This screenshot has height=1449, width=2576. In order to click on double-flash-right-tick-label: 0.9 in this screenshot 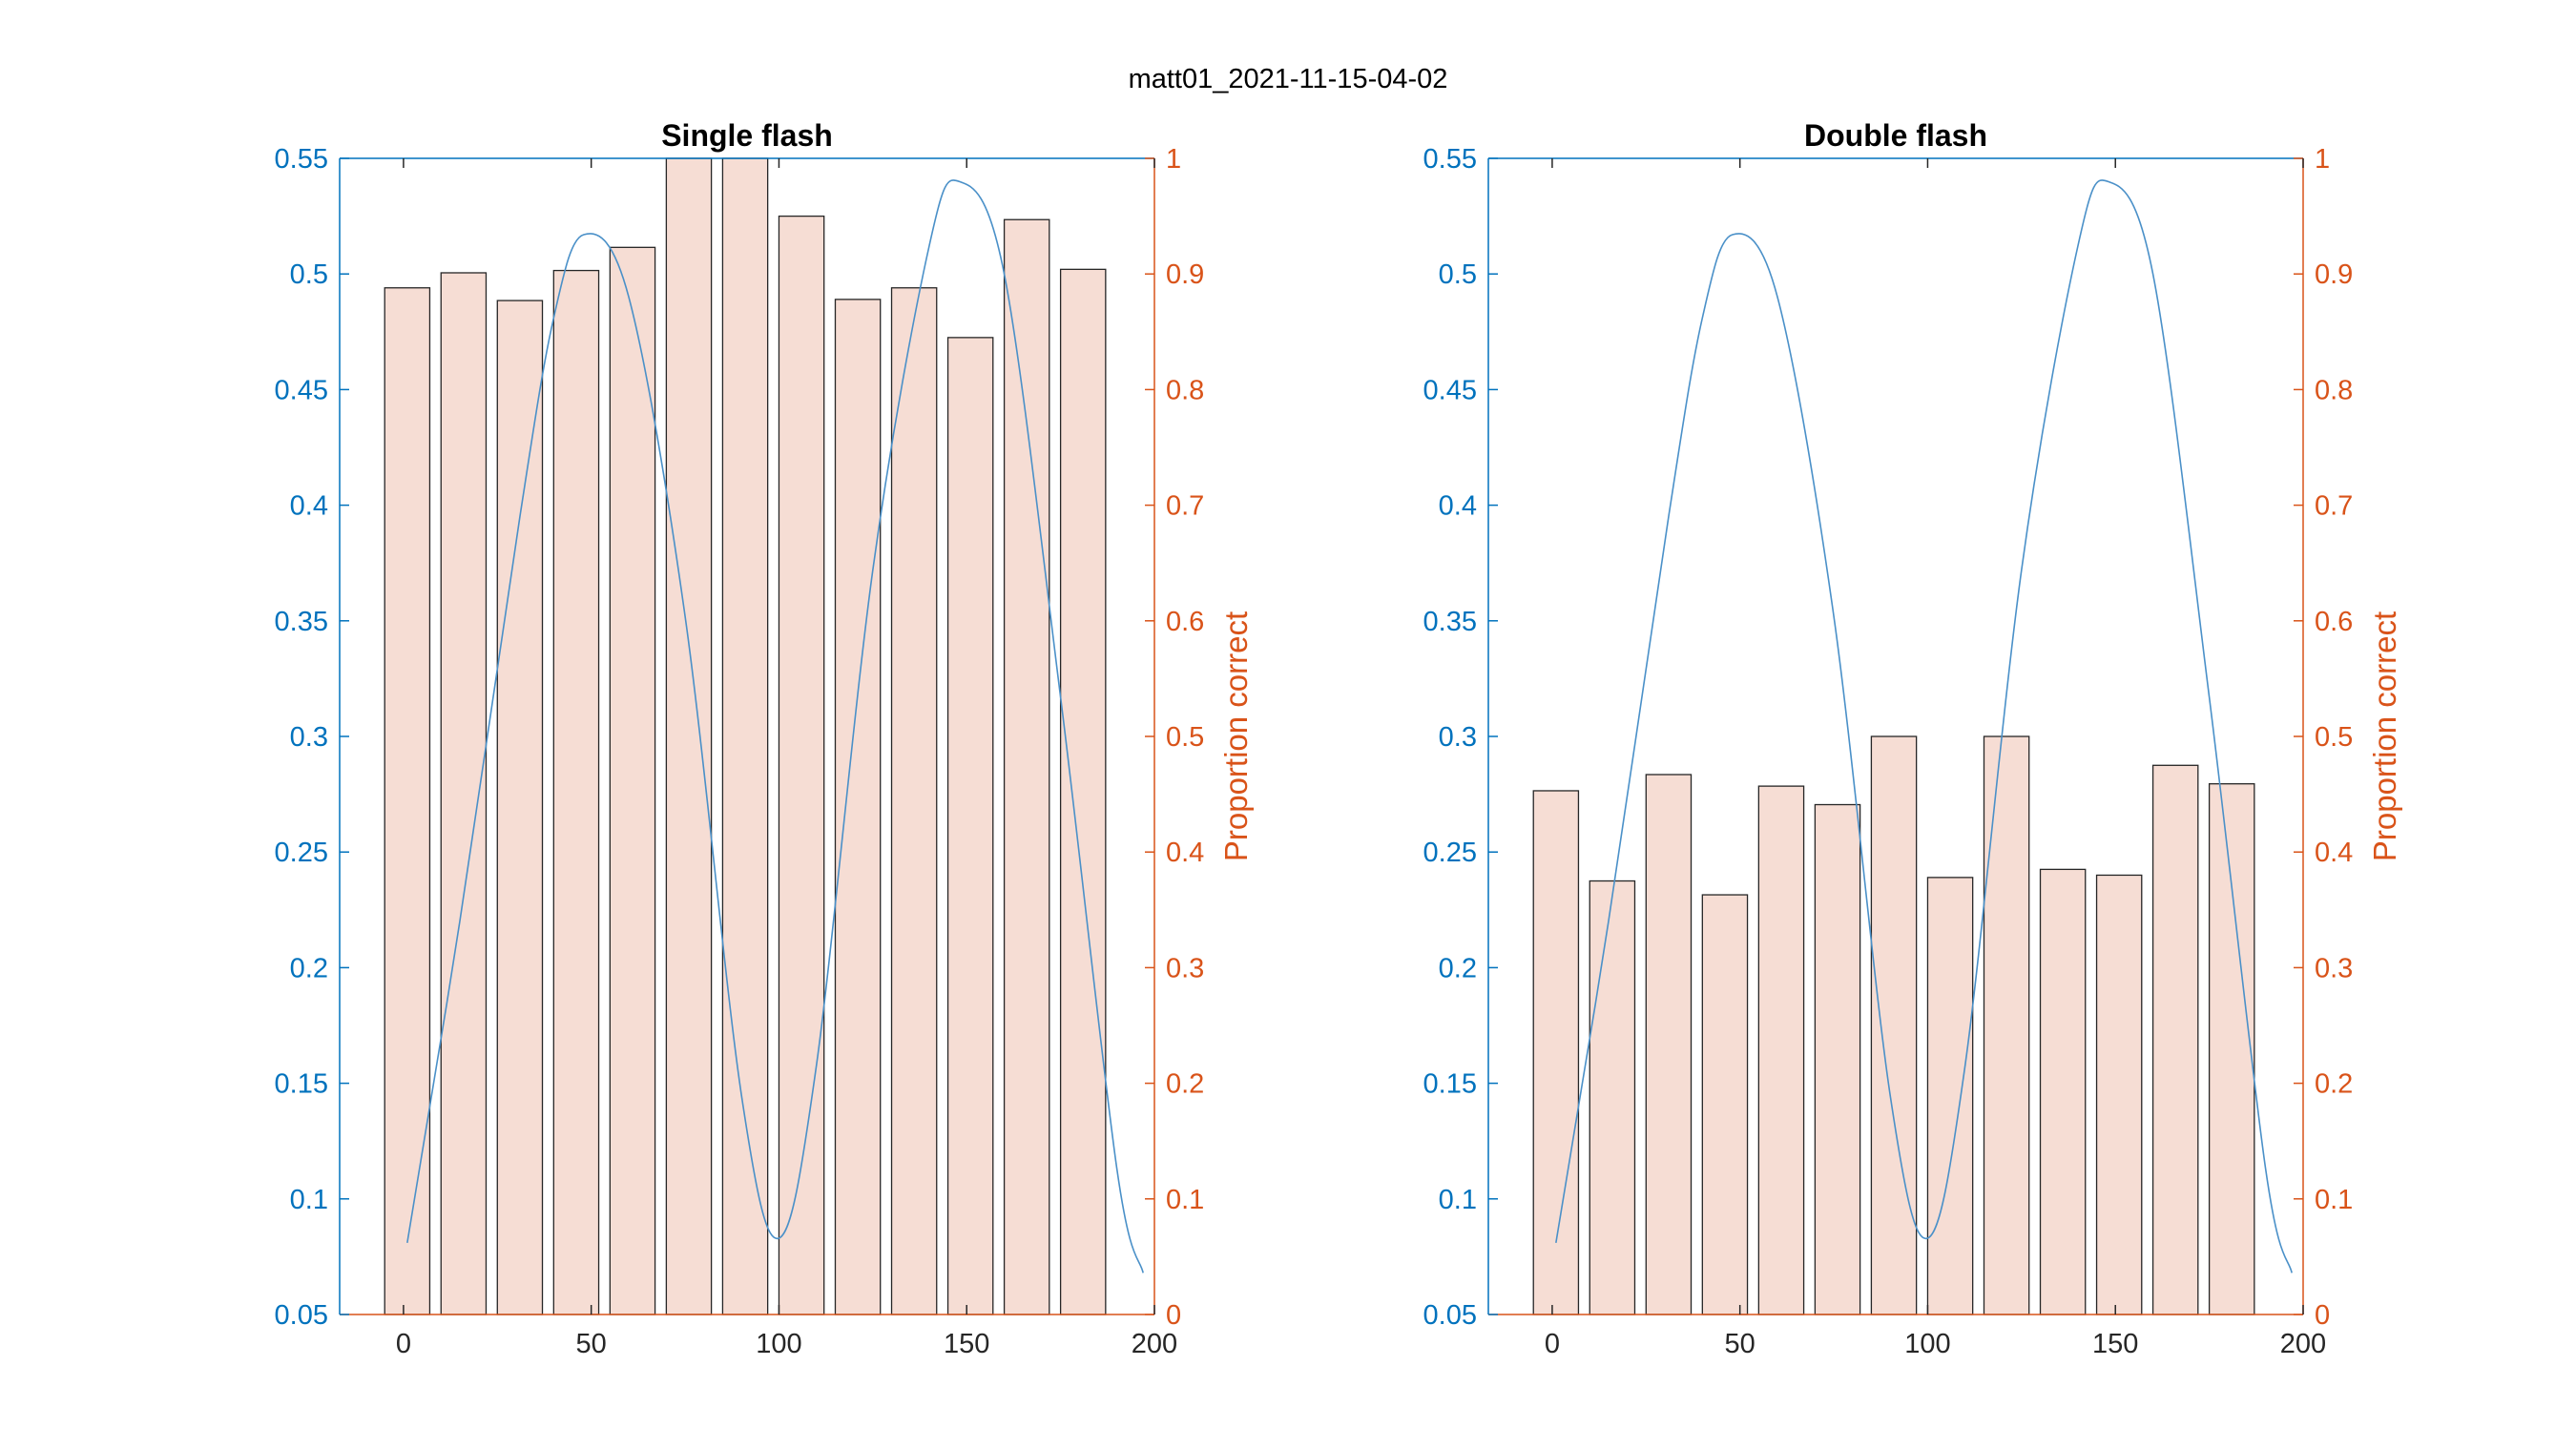, I will do `click(2334, 274)`.